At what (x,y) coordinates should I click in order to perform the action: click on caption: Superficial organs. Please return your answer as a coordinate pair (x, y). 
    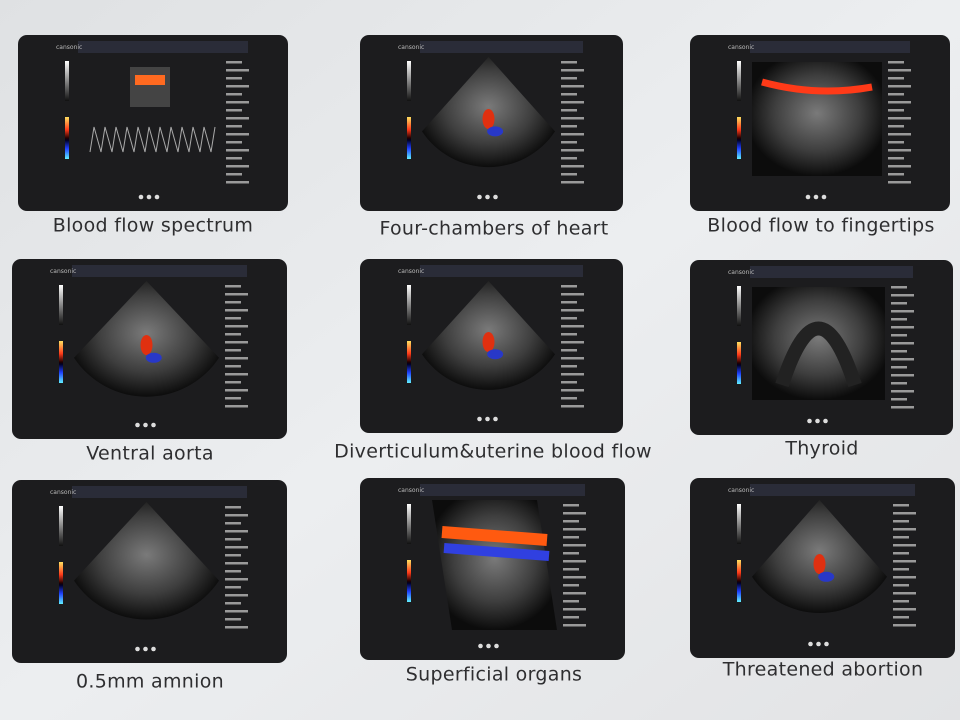
    Looking at the image, I should click on (494, 675).